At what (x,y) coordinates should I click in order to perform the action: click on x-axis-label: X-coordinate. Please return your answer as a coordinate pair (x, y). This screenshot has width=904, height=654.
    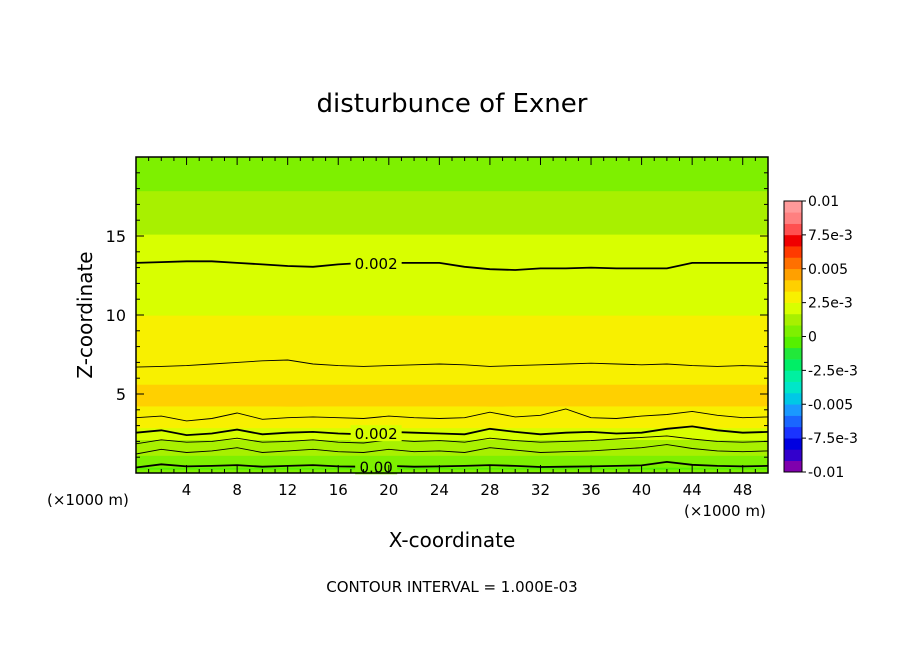
    Looking at the image, I should click on (452, 540).